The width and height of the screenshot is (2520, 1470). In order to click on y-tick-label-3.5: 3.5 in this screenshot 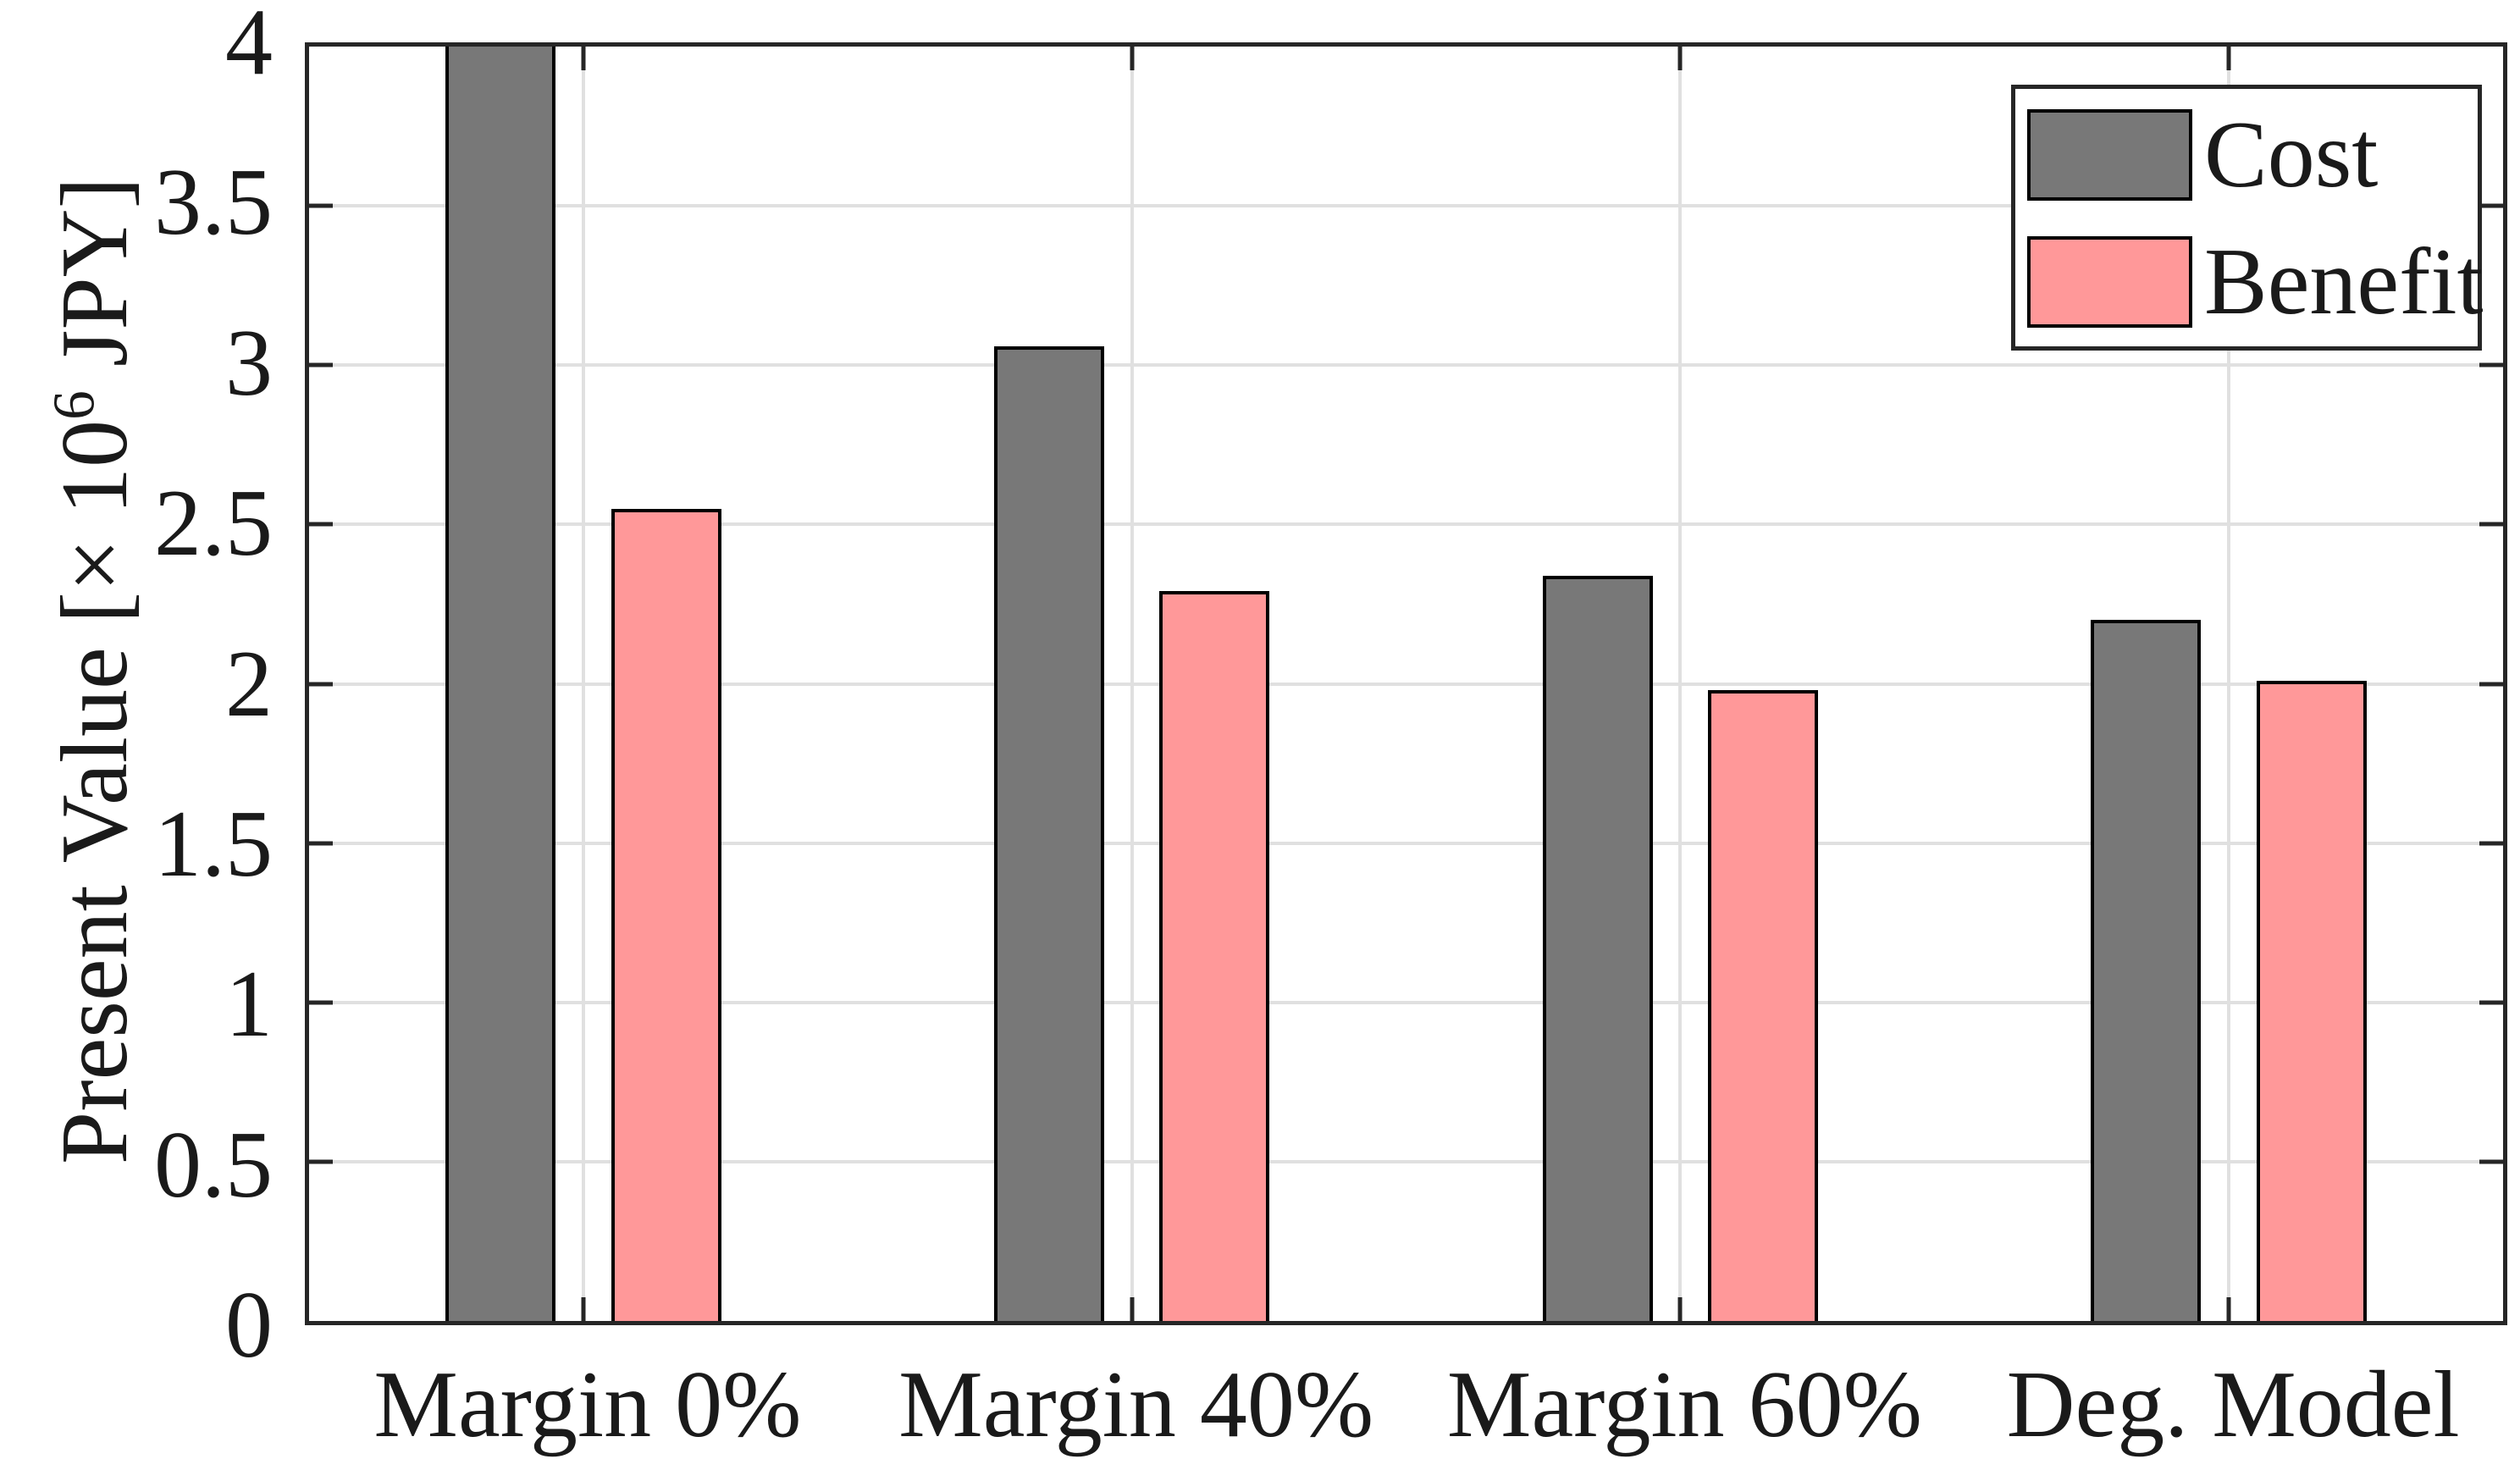, I will do `click(213, 203)`.